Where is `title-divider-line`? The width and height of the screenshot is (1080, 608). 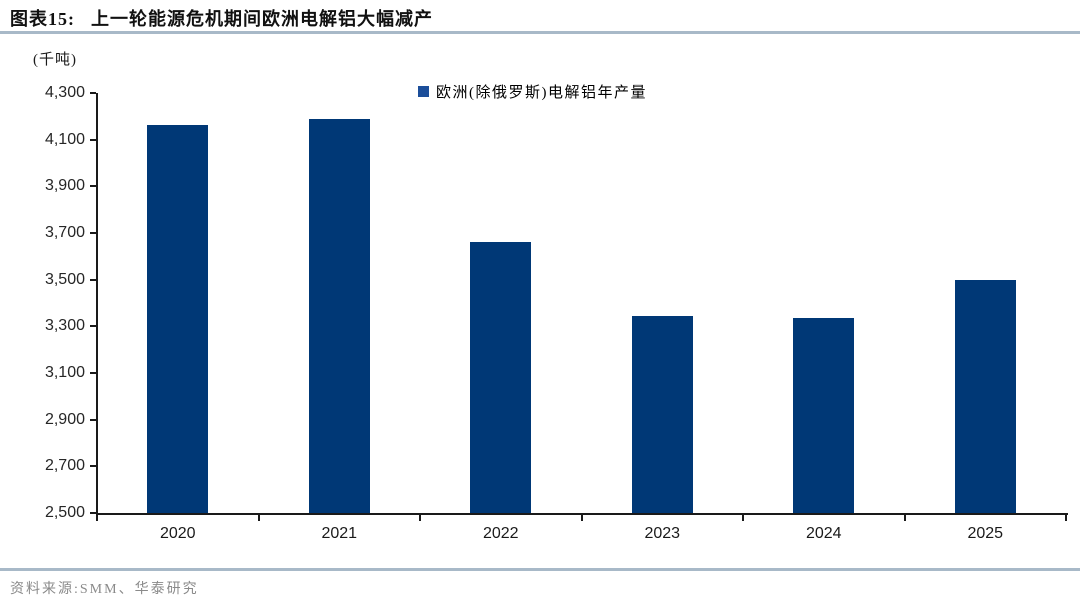
title-divider-line is located at coordinates (540, 32).